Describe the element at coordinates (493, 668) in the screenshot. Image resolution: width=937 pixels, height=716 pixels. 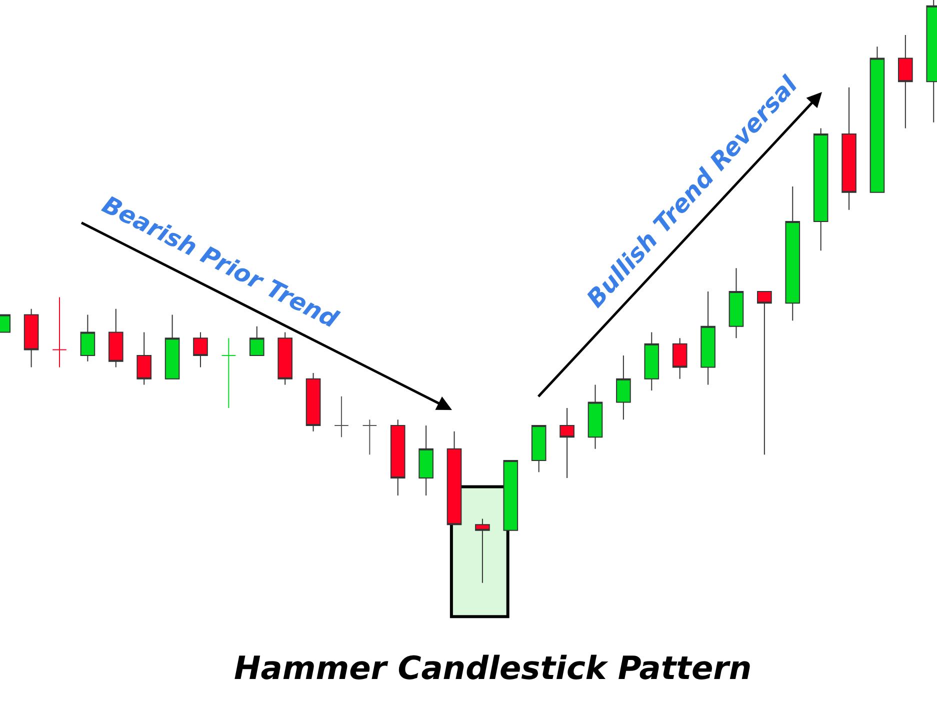
I see `text: Hammer Candlestick Pattern` at that location.